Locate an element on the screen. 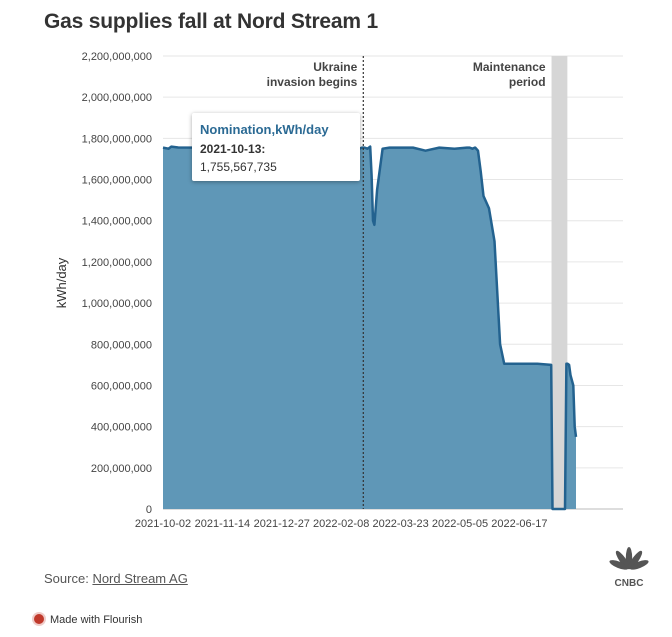 This screenshot has width=672, height=637. x-tick-label: 2022-02-08 is located at coordinates (341, 524).